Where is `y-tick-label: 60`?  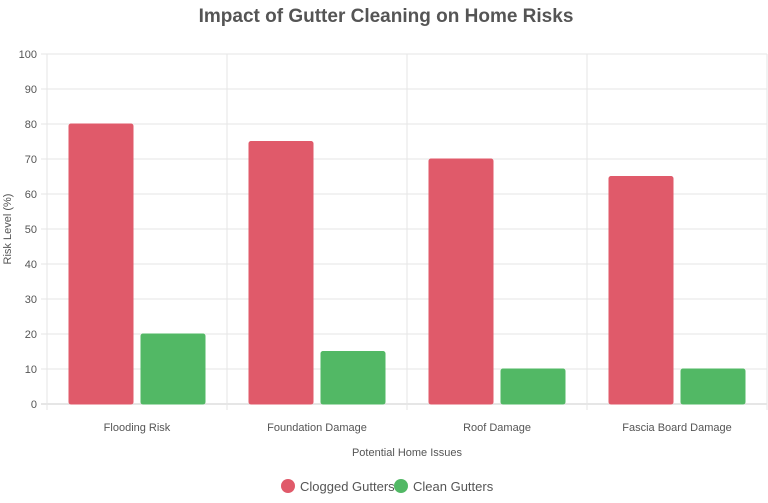 y-tick-label: 60 is located at coordinates (31, 195).